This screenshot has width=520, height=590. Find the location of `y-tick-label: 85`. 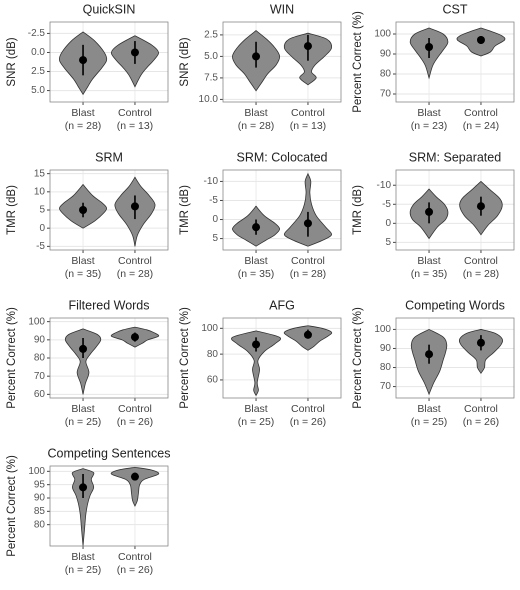

y-tick-label: 85 is located at coordinates (40, 511).